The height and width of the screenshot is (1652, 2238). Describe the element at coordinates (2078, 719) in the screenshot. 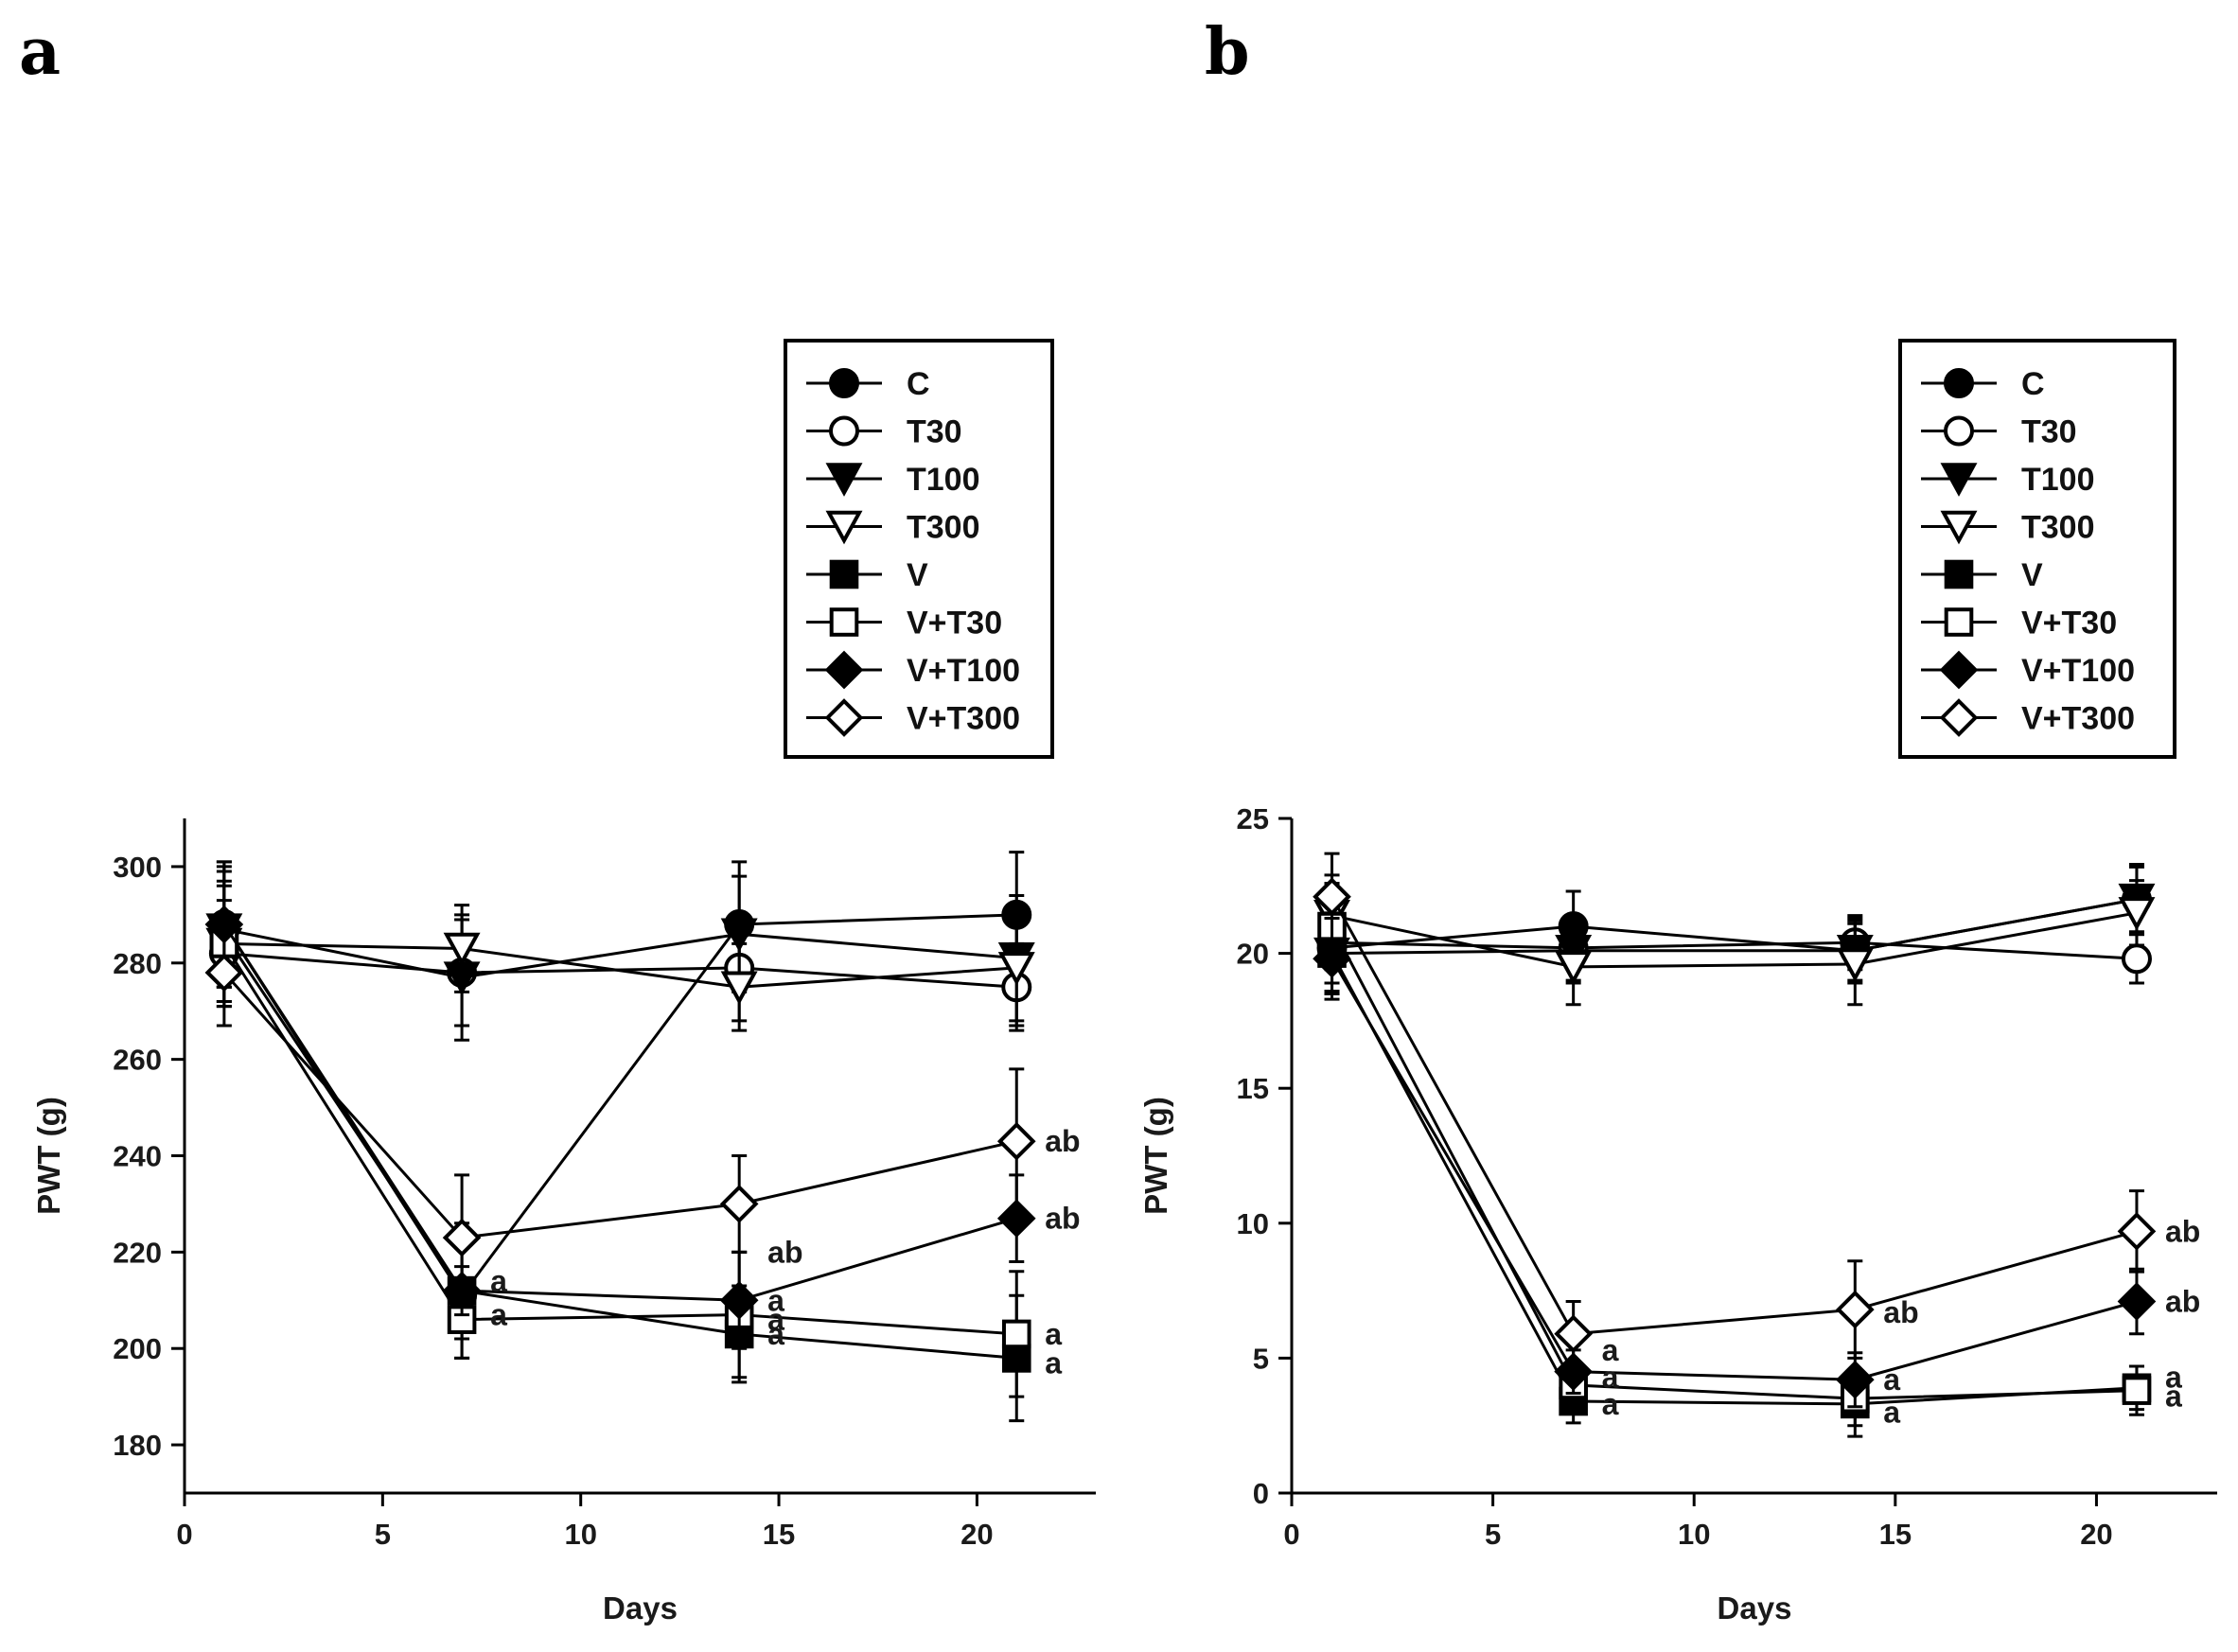

I see `legend-label-v-t300: V+T300` at that location.